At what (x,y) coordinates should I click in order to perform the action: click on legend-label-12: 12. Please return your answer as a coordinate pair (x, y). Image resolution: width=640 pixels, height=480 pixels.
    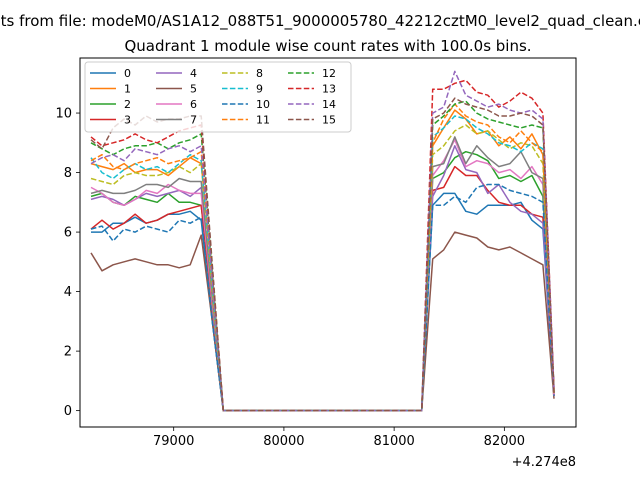
    Looking at the image, I should click on (329, 73).